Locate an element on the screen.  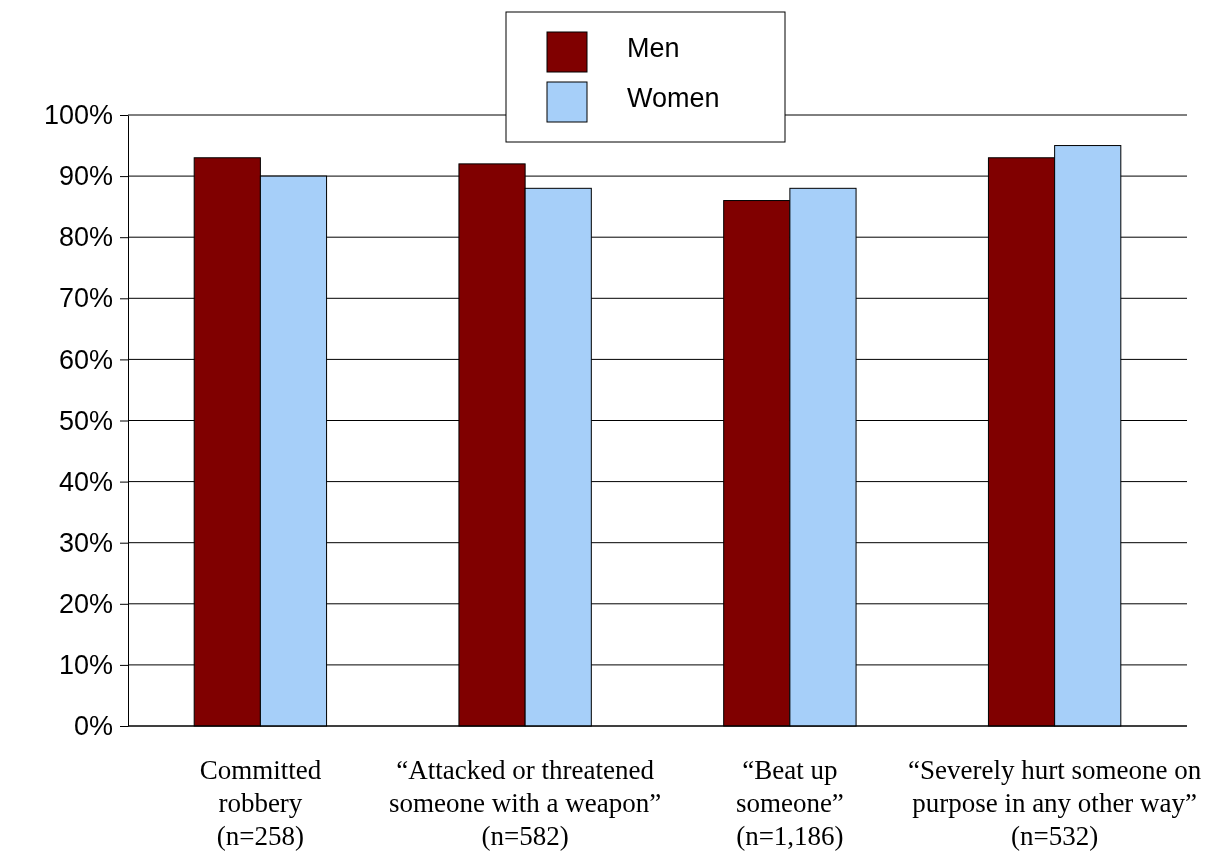
y-tick-label: 20% is located at coordinates (85, 603).